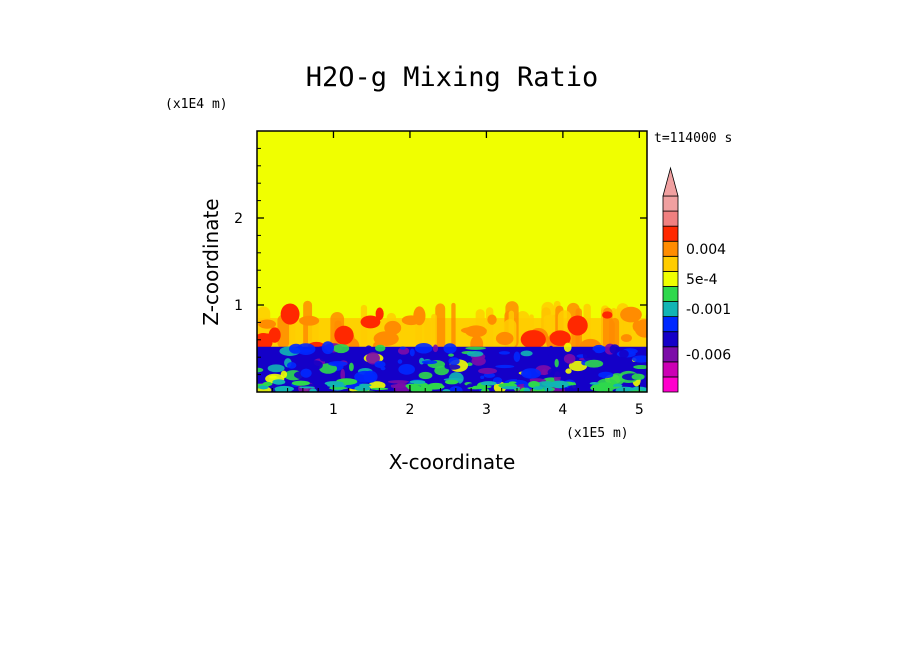  What do you see at coordinates (238, 219) in the screenshot?
I see `y-tick-label: 2` at bounding box center [238, 219].